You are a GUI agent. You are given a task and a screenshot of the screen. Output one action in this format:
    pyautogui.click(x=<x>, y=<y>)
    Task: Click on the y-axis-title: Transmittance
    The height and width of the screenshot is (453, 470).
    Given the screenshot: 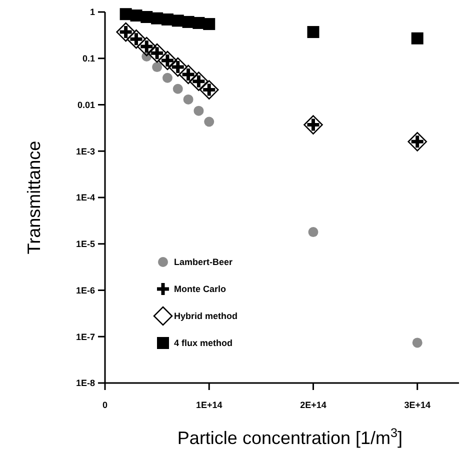 What is the action you would take?
    pyautogui.click(x=34, y=197)
    